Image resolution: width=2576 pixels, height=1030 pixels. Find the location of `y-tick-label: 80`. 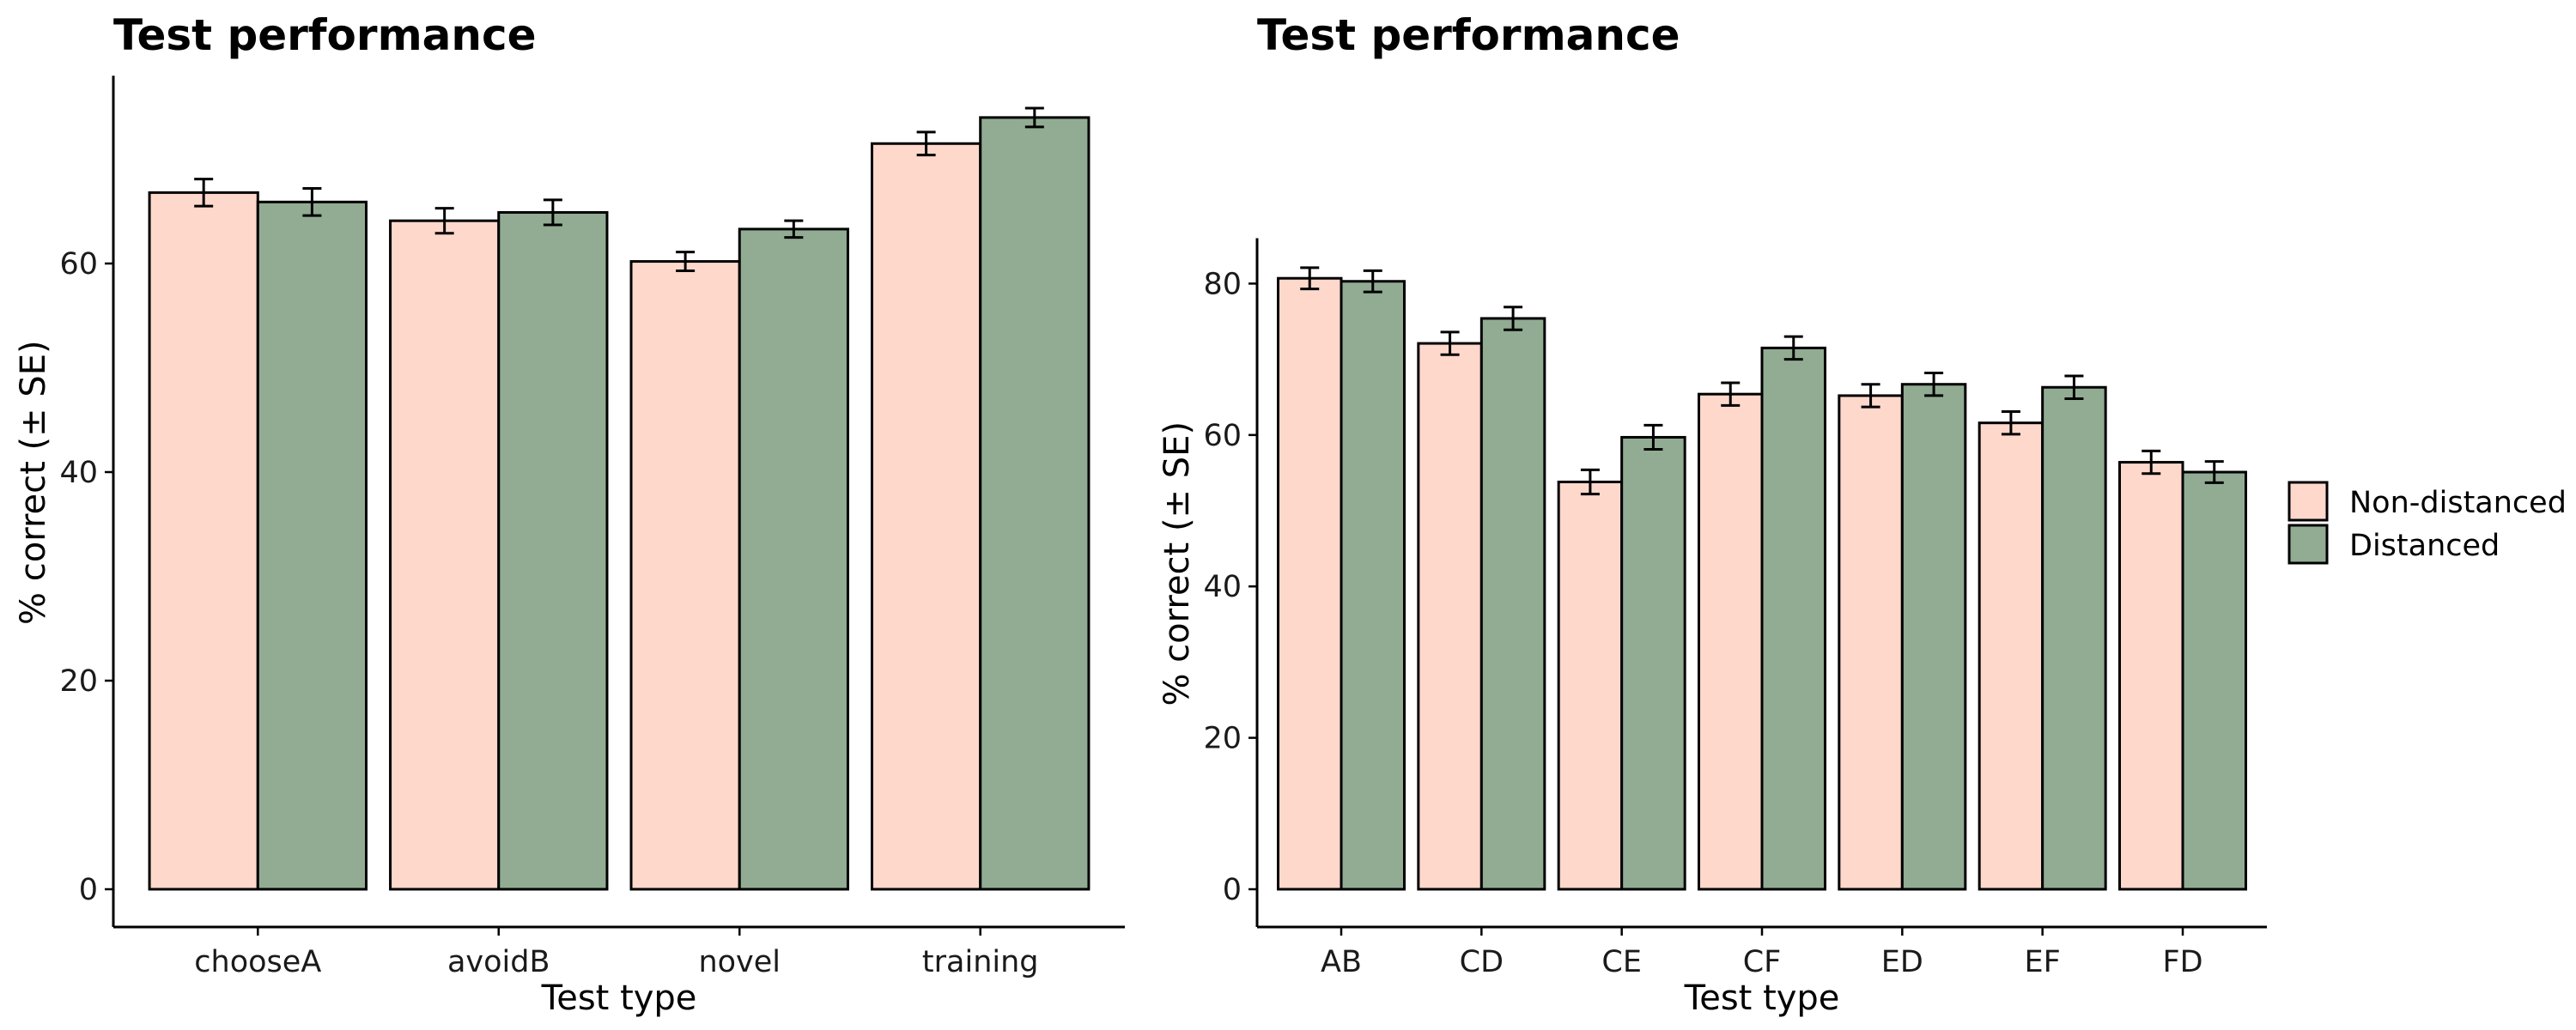

y-tick-label: 80 is located at coordinates (1222, 284).